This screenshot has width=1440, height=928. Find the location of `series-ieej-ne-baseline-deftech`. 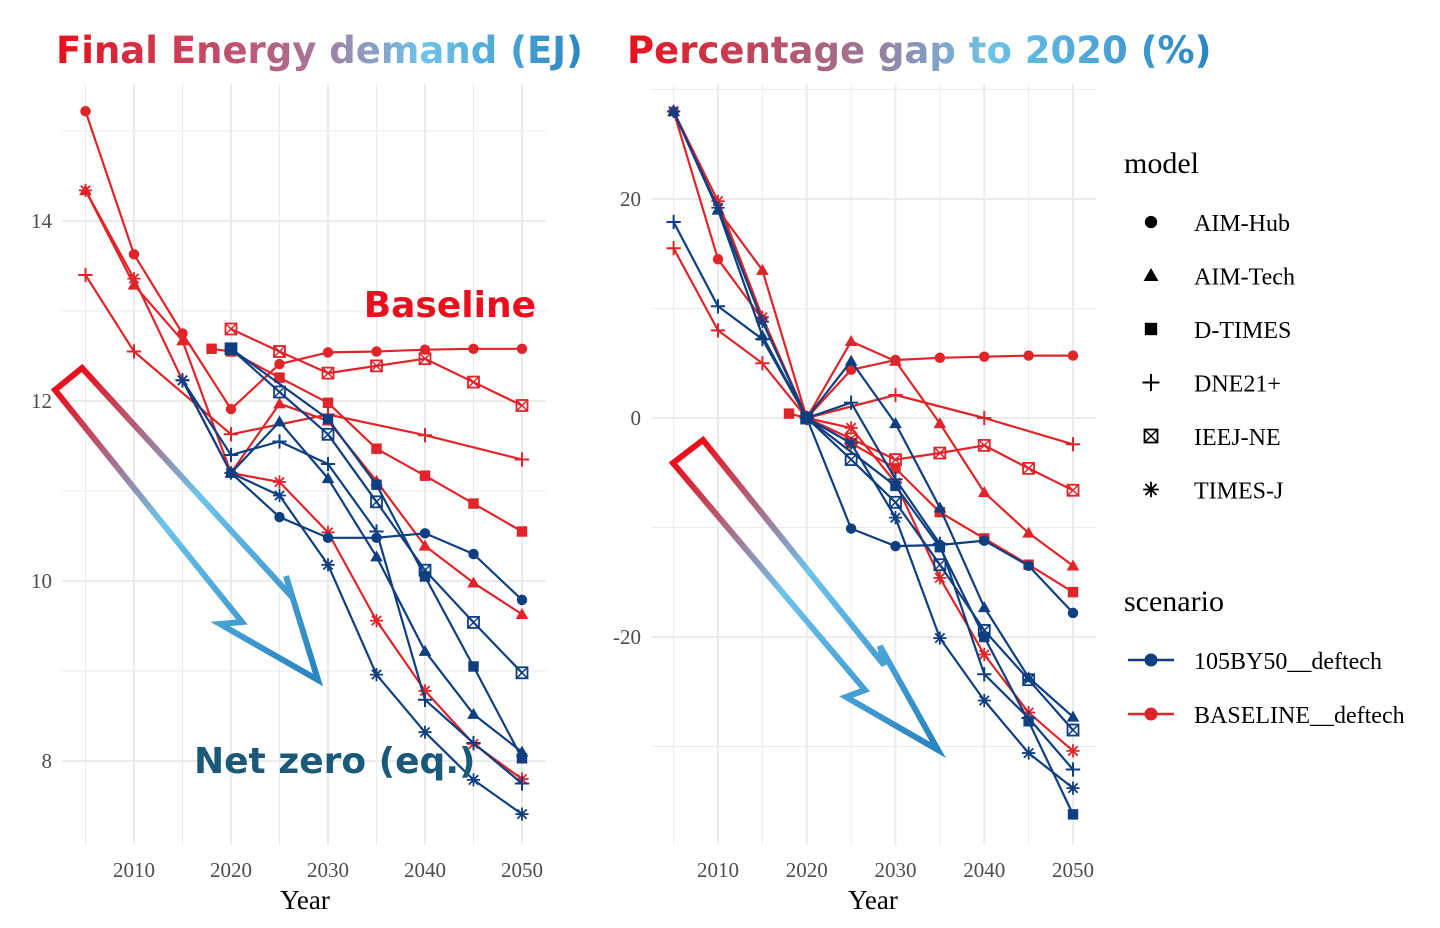

series-ieej-ne-baseline-deftech is located at coordinates (376, 367).